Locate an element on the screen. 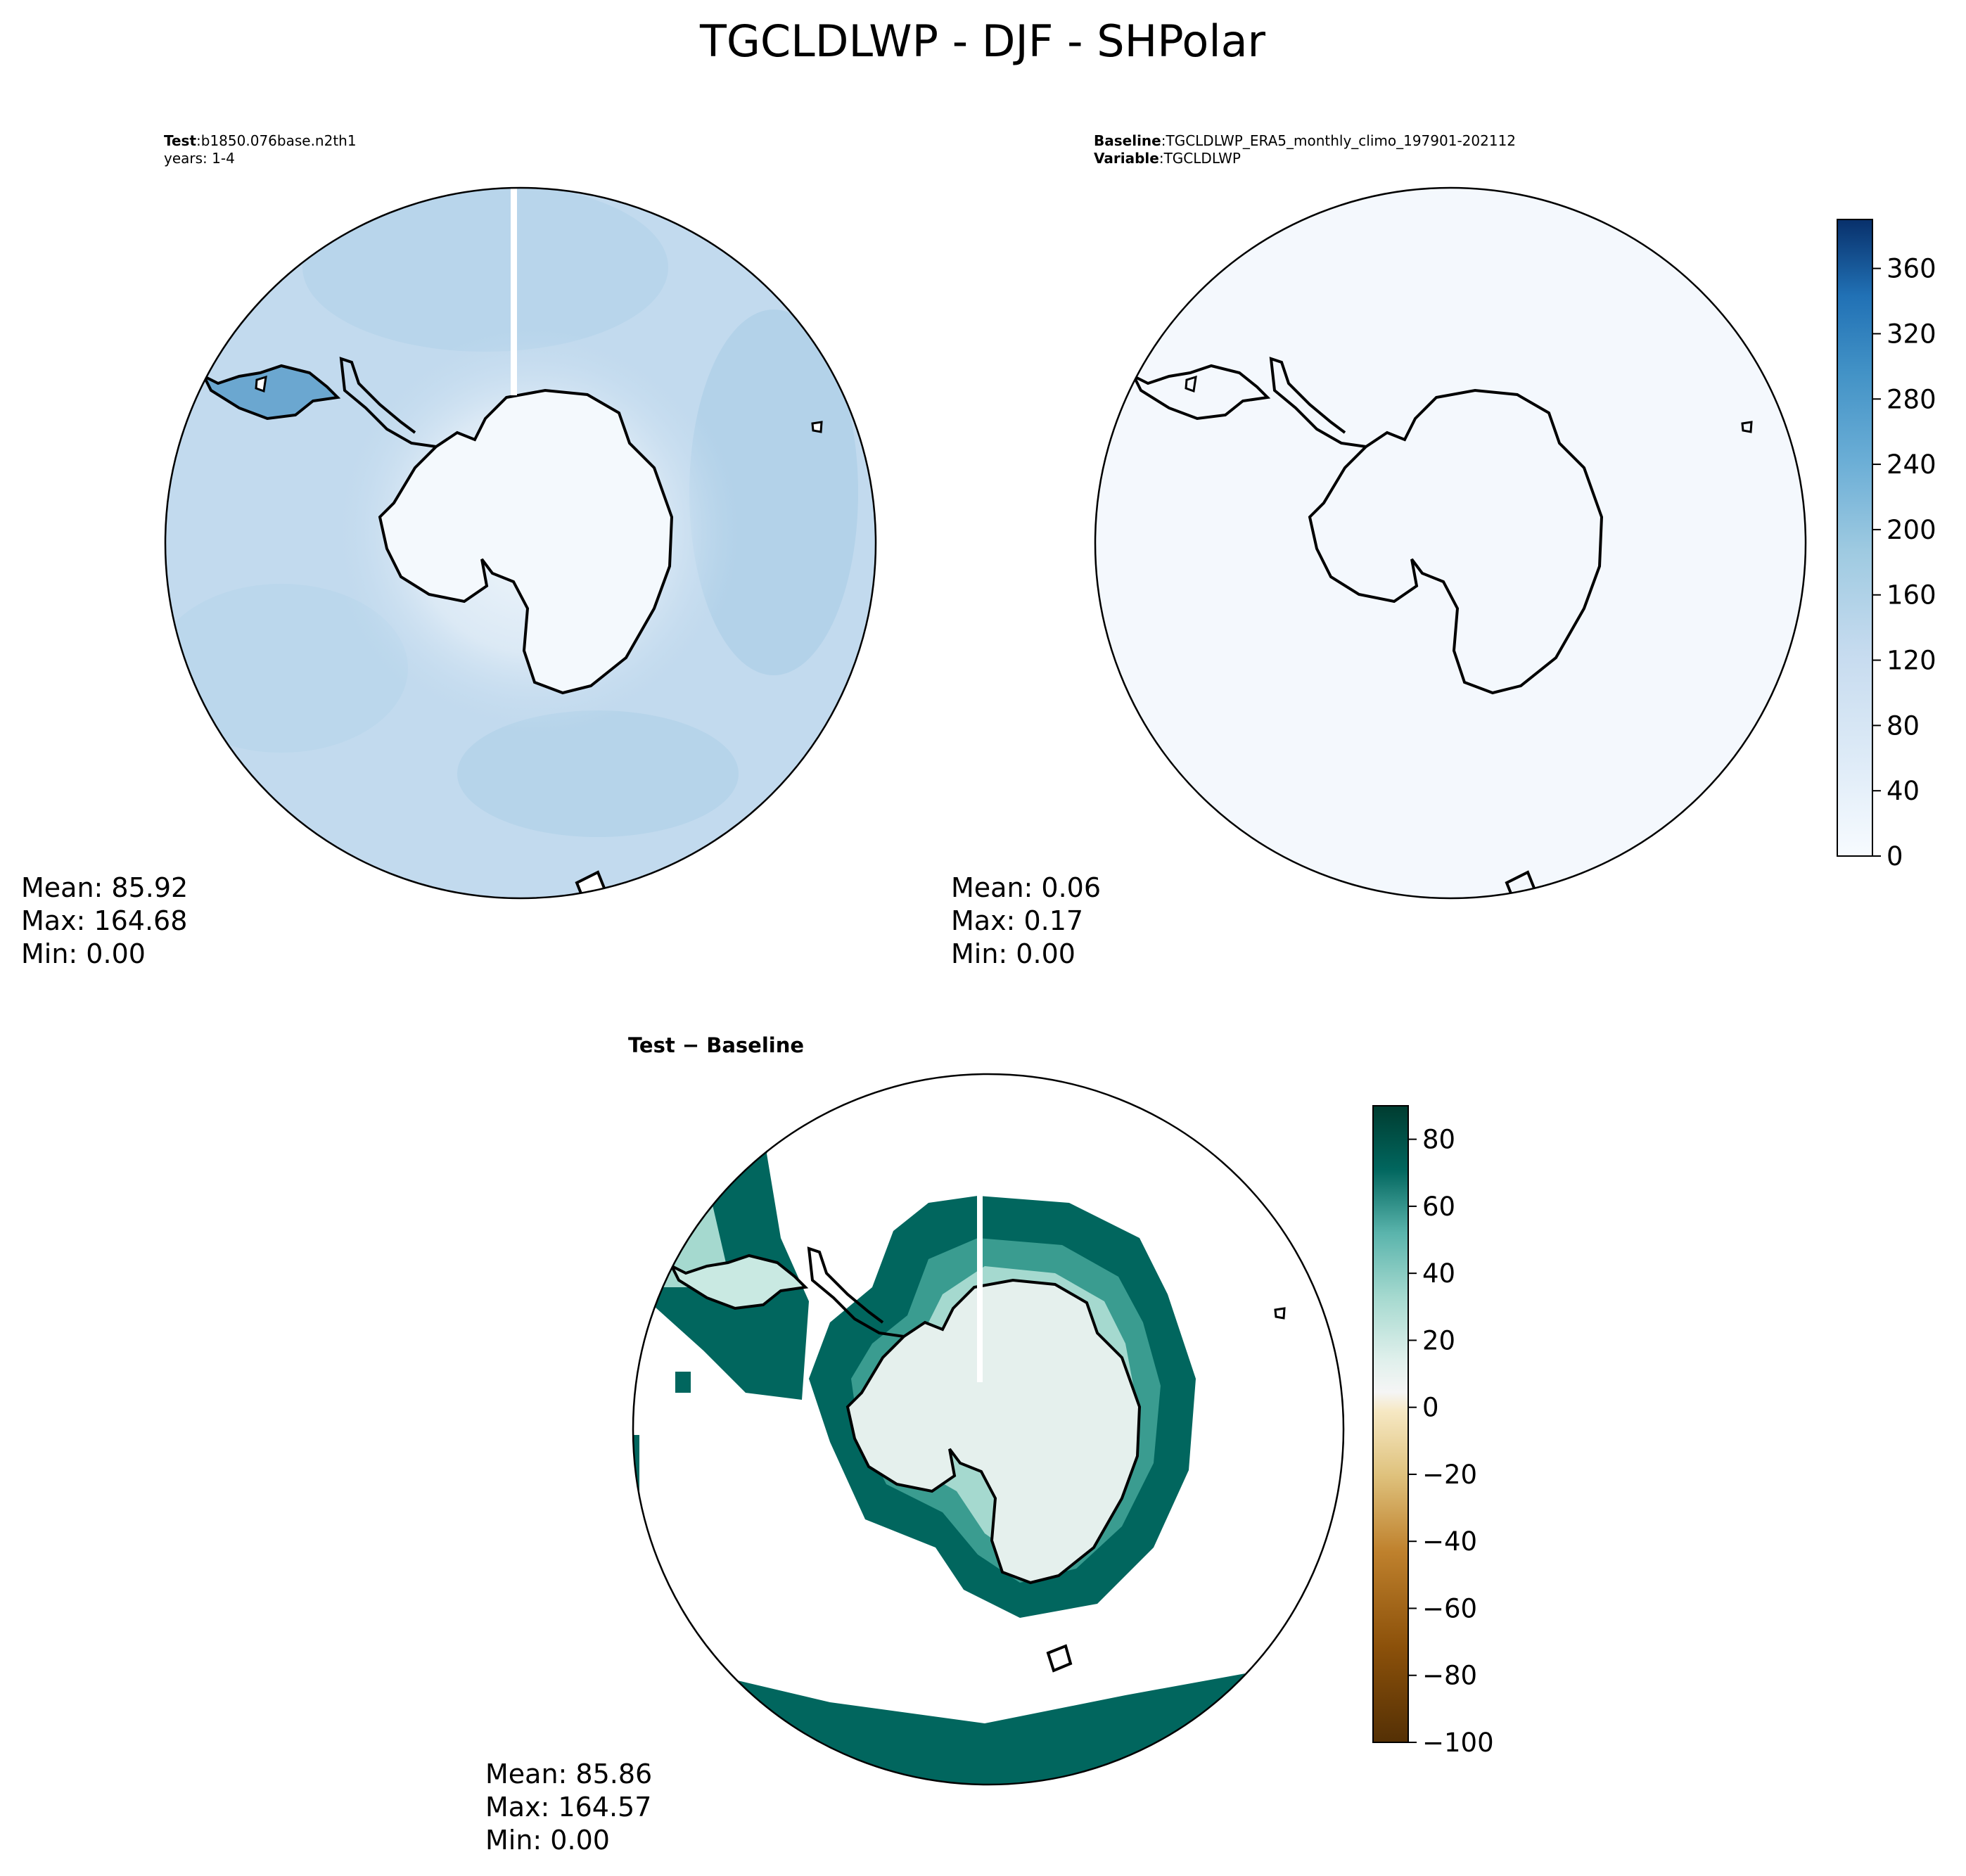 The image size is (1966, 1876). baseline-map is located at coordinates (1450, 543).